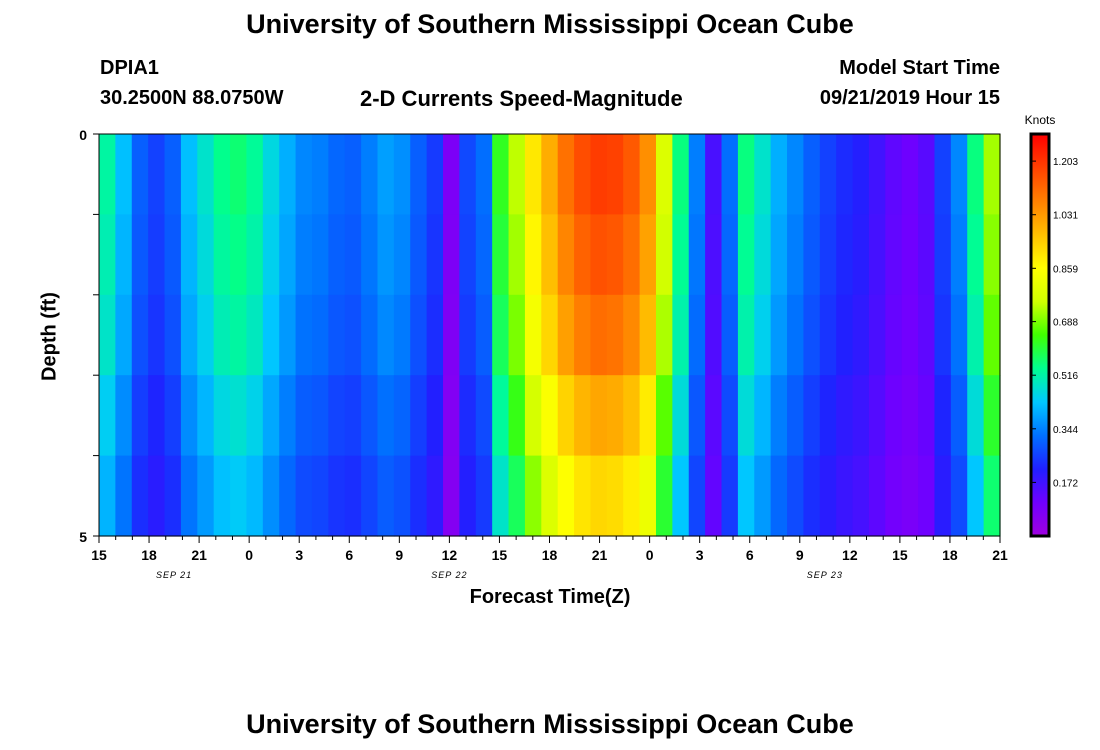  I want to click on date-label: SEP 22, so click(449, 575).